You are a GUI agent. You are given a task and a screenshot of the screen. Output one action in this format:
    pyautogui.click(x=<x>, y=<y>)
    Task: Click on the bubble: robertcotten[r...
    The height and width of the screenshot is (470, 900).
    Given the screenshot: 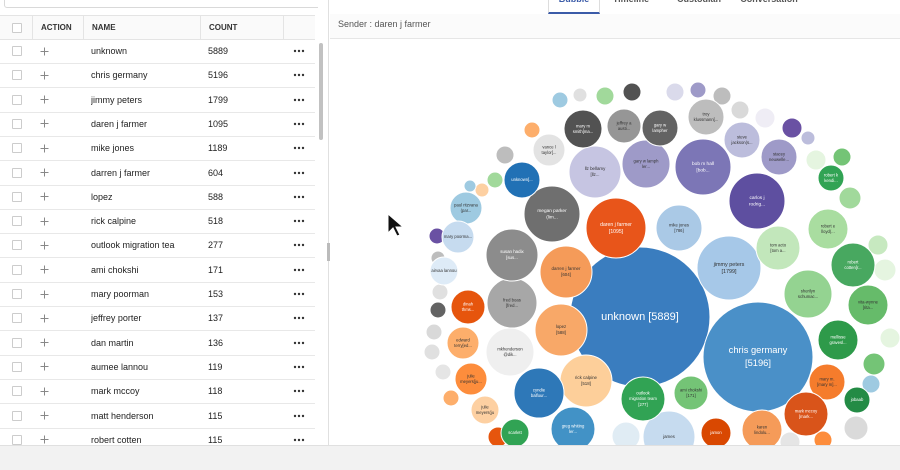 What is the action you would take?
    pyautogui.click(x=853, y=265)
    